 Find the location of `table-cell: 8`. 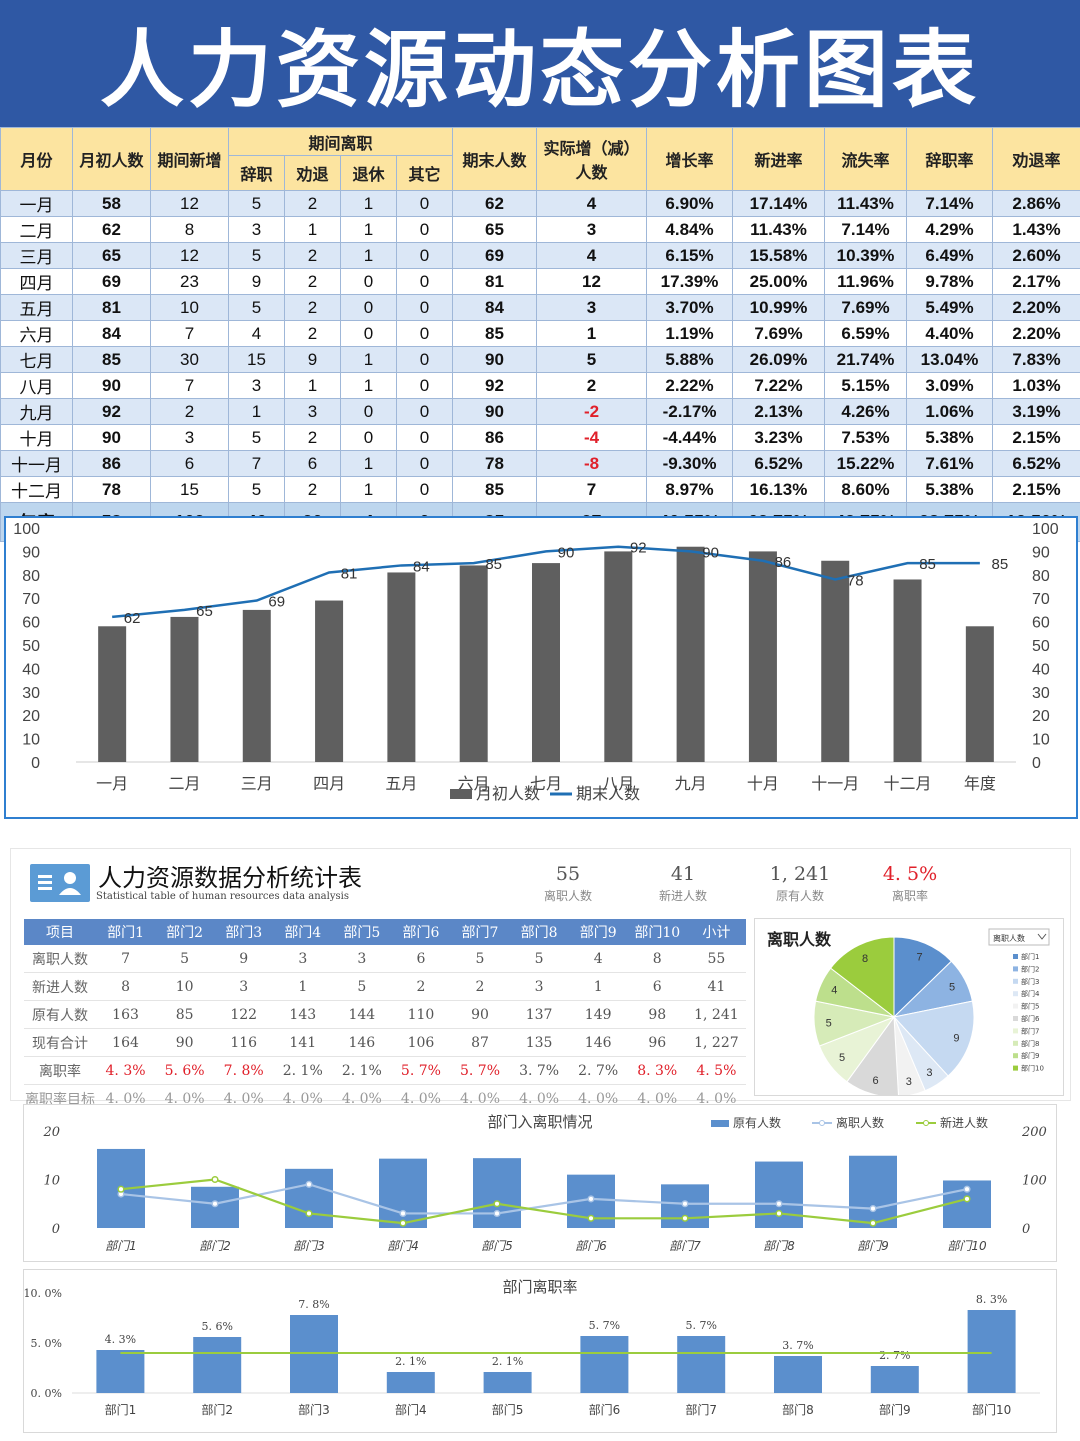

table-cell: 8 is located at coordinates (189, 229).